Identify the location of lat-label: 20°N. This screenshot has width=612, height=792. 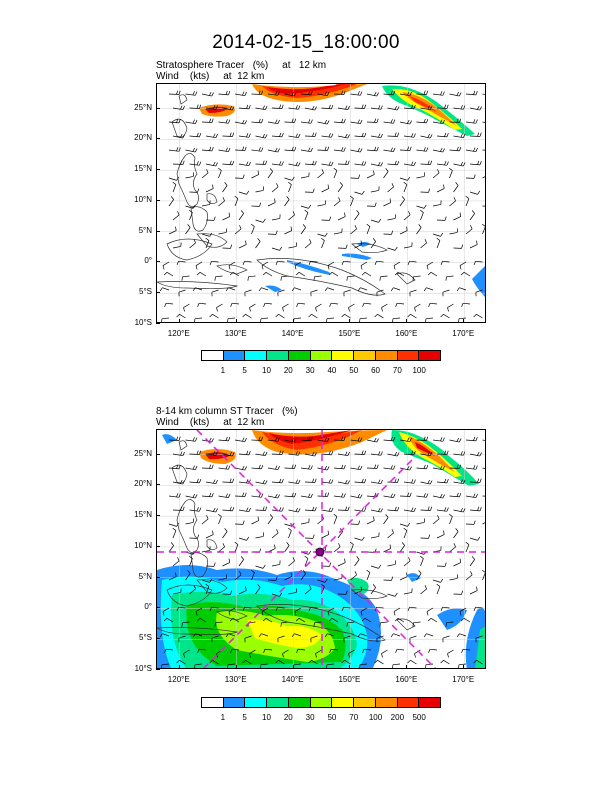
(143, 138).